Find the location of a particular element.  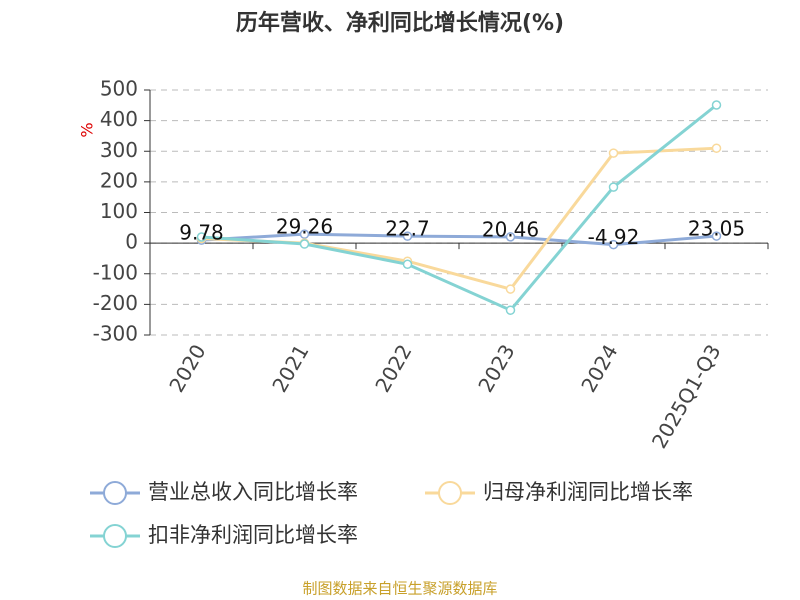

data-label: -4.92 is located at coordinates (614, 237).